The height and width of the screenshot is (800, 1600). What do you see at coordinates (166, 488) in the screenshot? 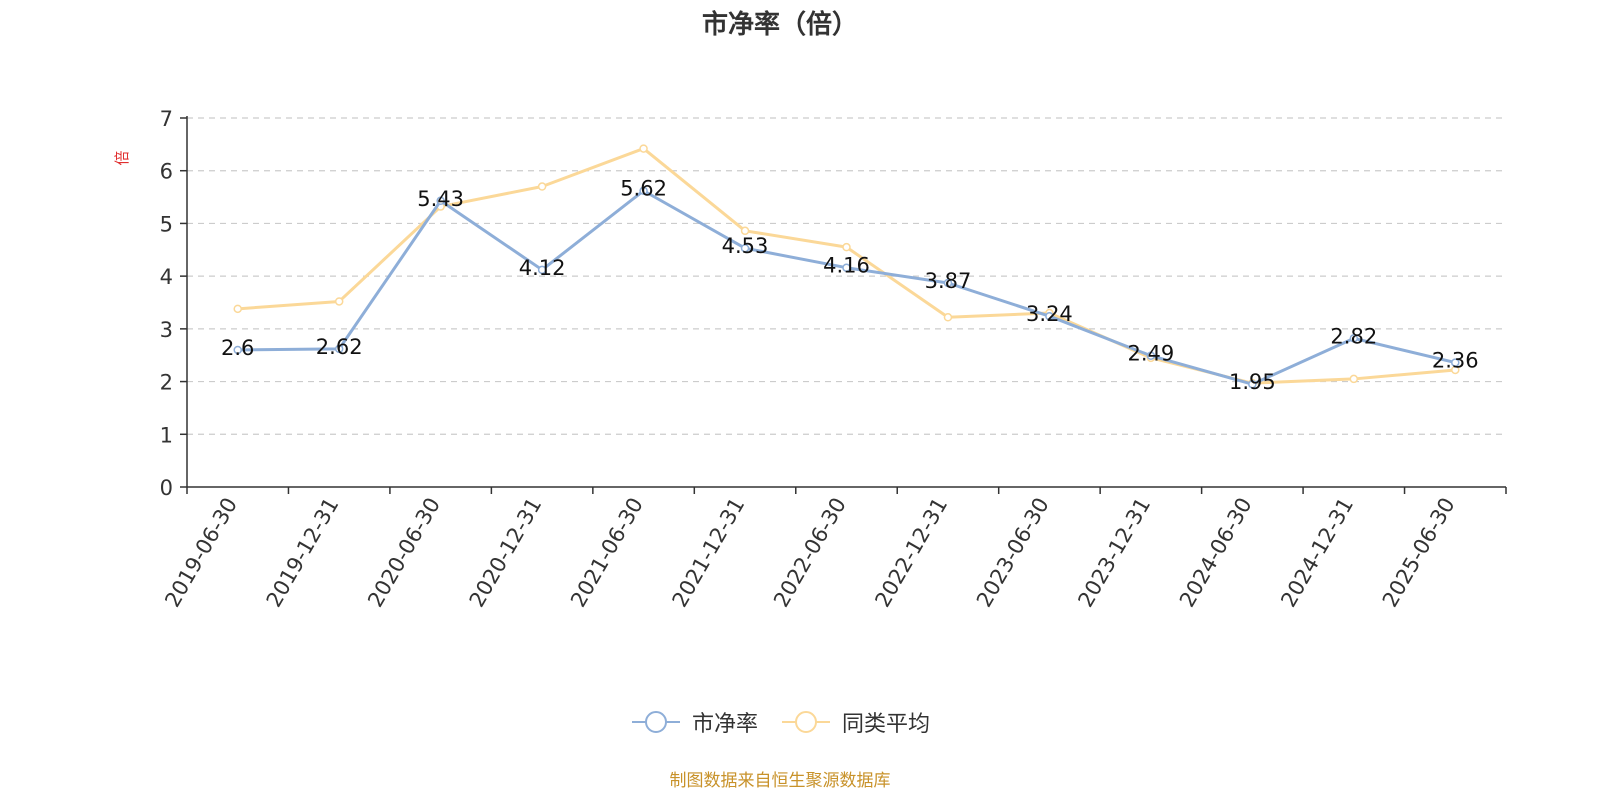
I see `y-tick-label: 0` at bounding box center [166, 488].